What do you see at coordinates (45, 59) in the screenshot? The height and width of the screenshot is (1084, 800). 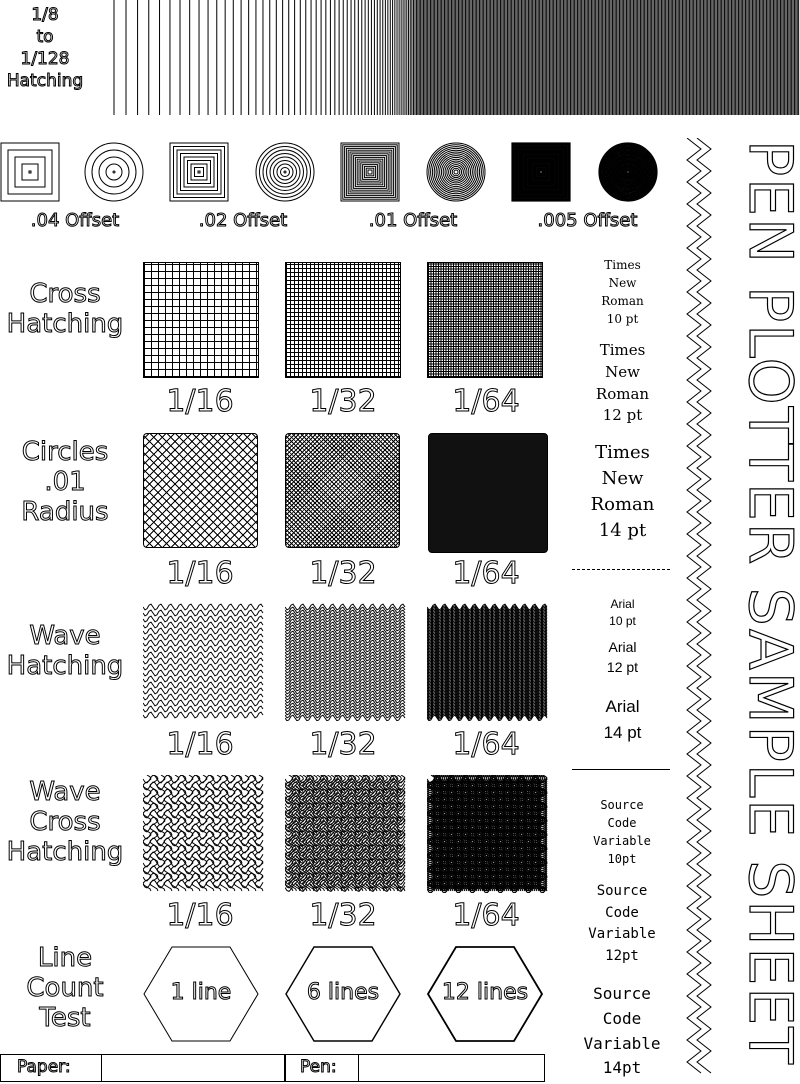 I see `hatching-label-line: 1/128` at bounding box center [45, 59].